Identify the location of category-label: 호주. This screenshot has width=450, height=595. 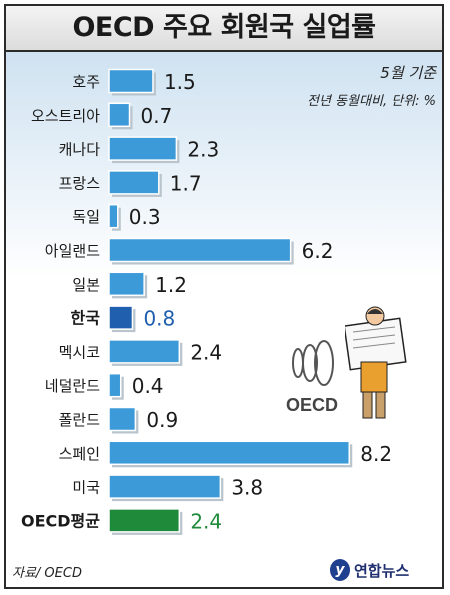
(86, 82).